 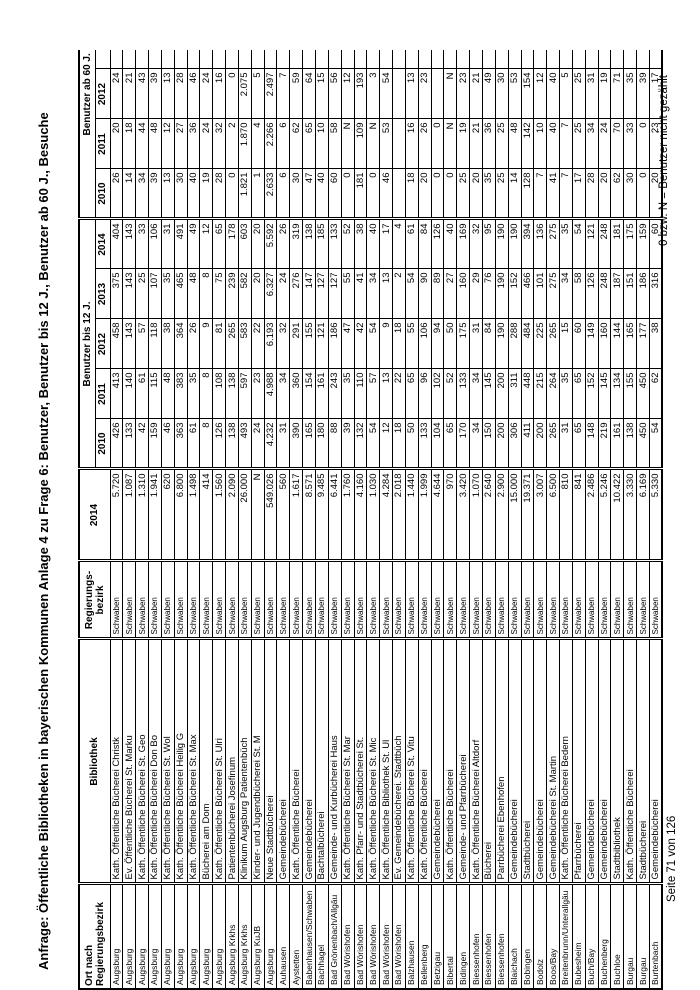 I want to click on cell-benutzer-2014: 1.440, so click(x=412, y=515).